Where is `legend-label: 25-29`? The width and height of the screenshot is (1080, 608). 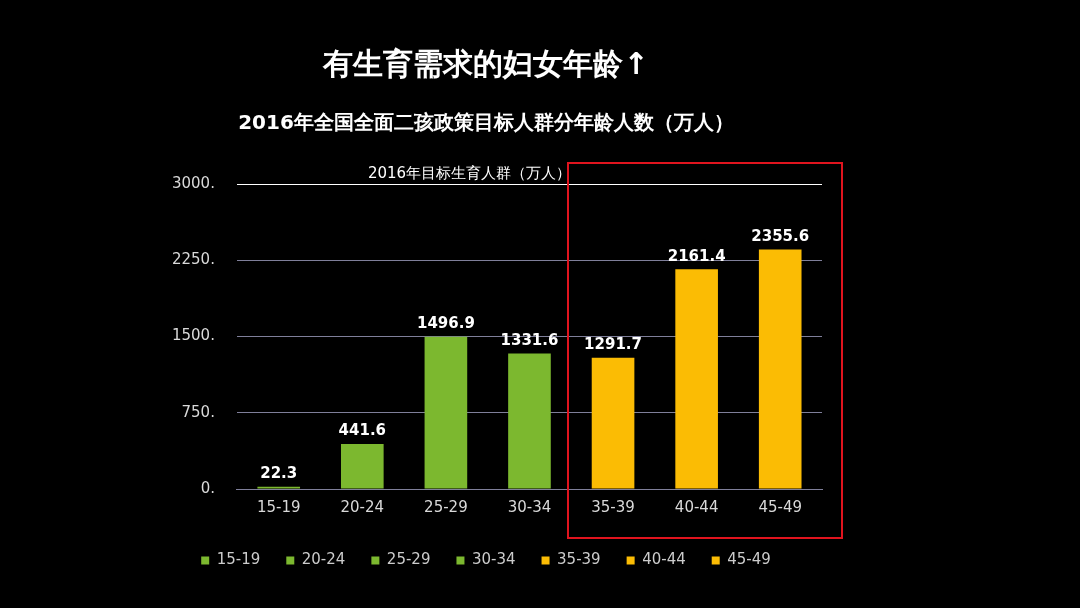 legend-label: 25-29 is located at coordinates (408, 559).